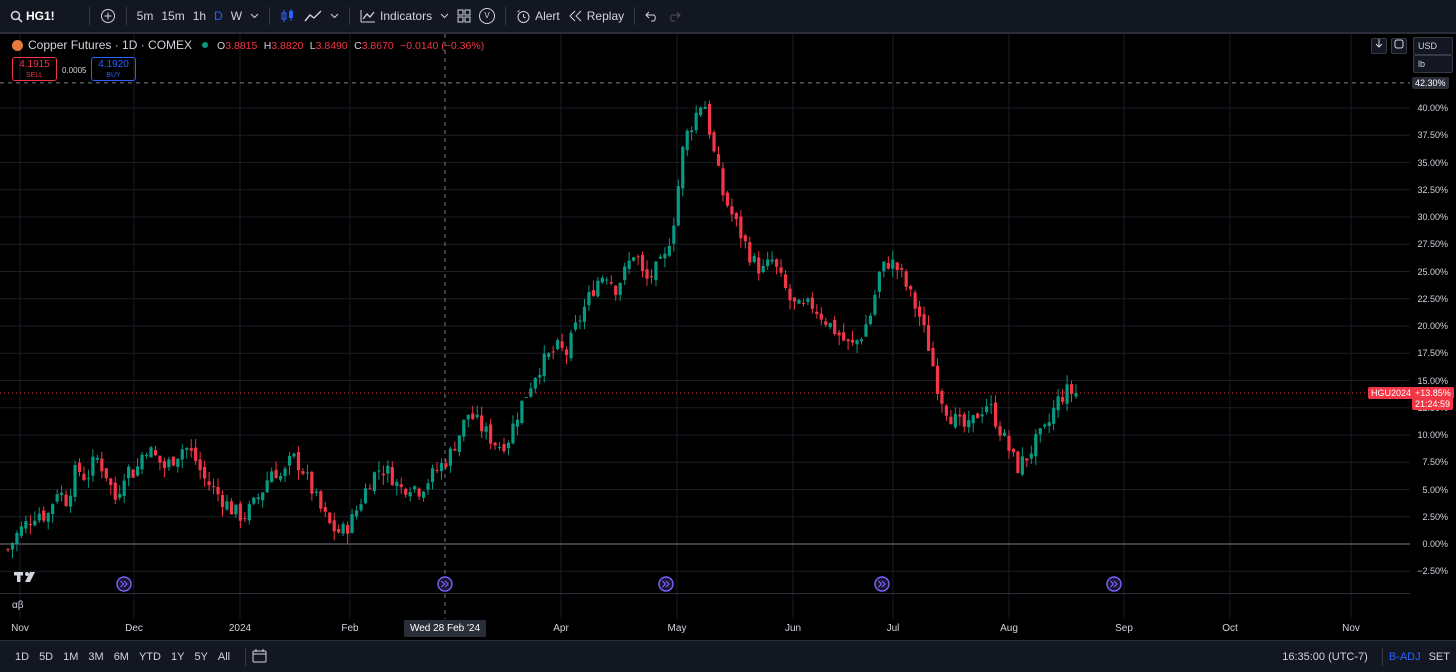 Image resolution: width=1456 pixels, height=672 pixels. Describe the element at coordinates (173, 16) in the screenshot. I see `interval-15m: 15m` at that location.